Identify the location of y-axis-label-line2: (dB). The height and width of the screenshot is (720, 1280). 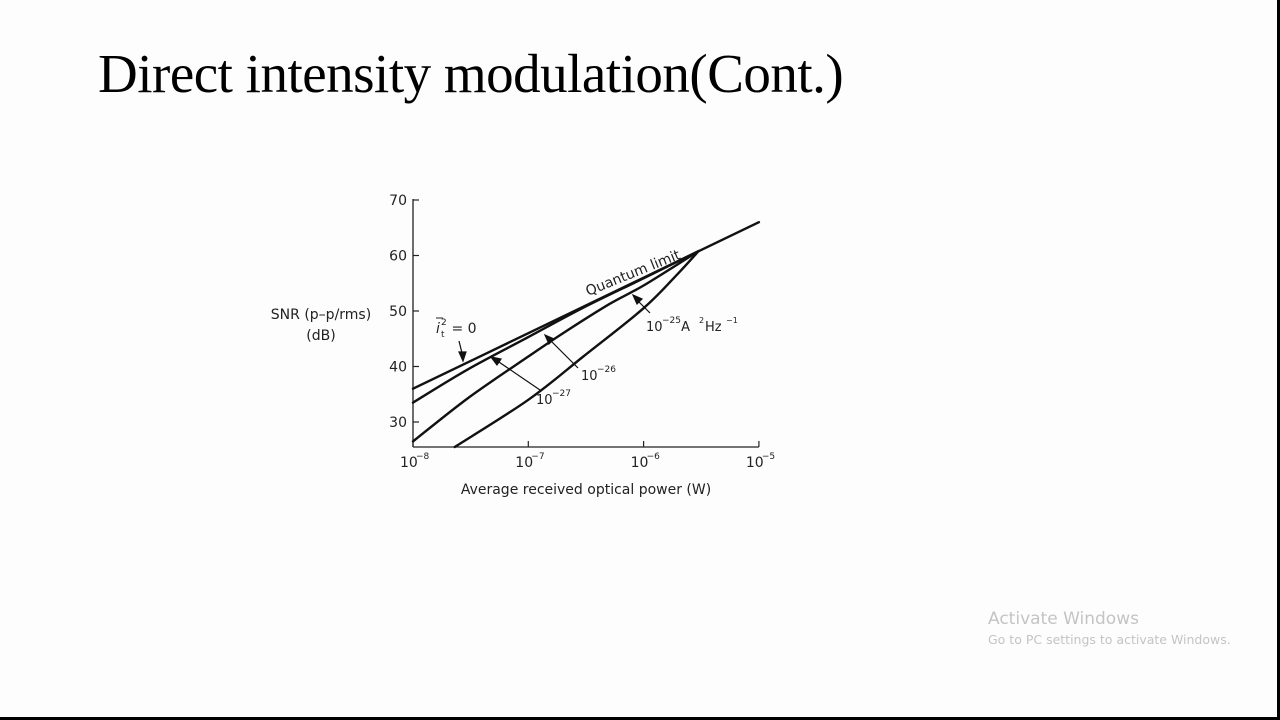
(320, 336).